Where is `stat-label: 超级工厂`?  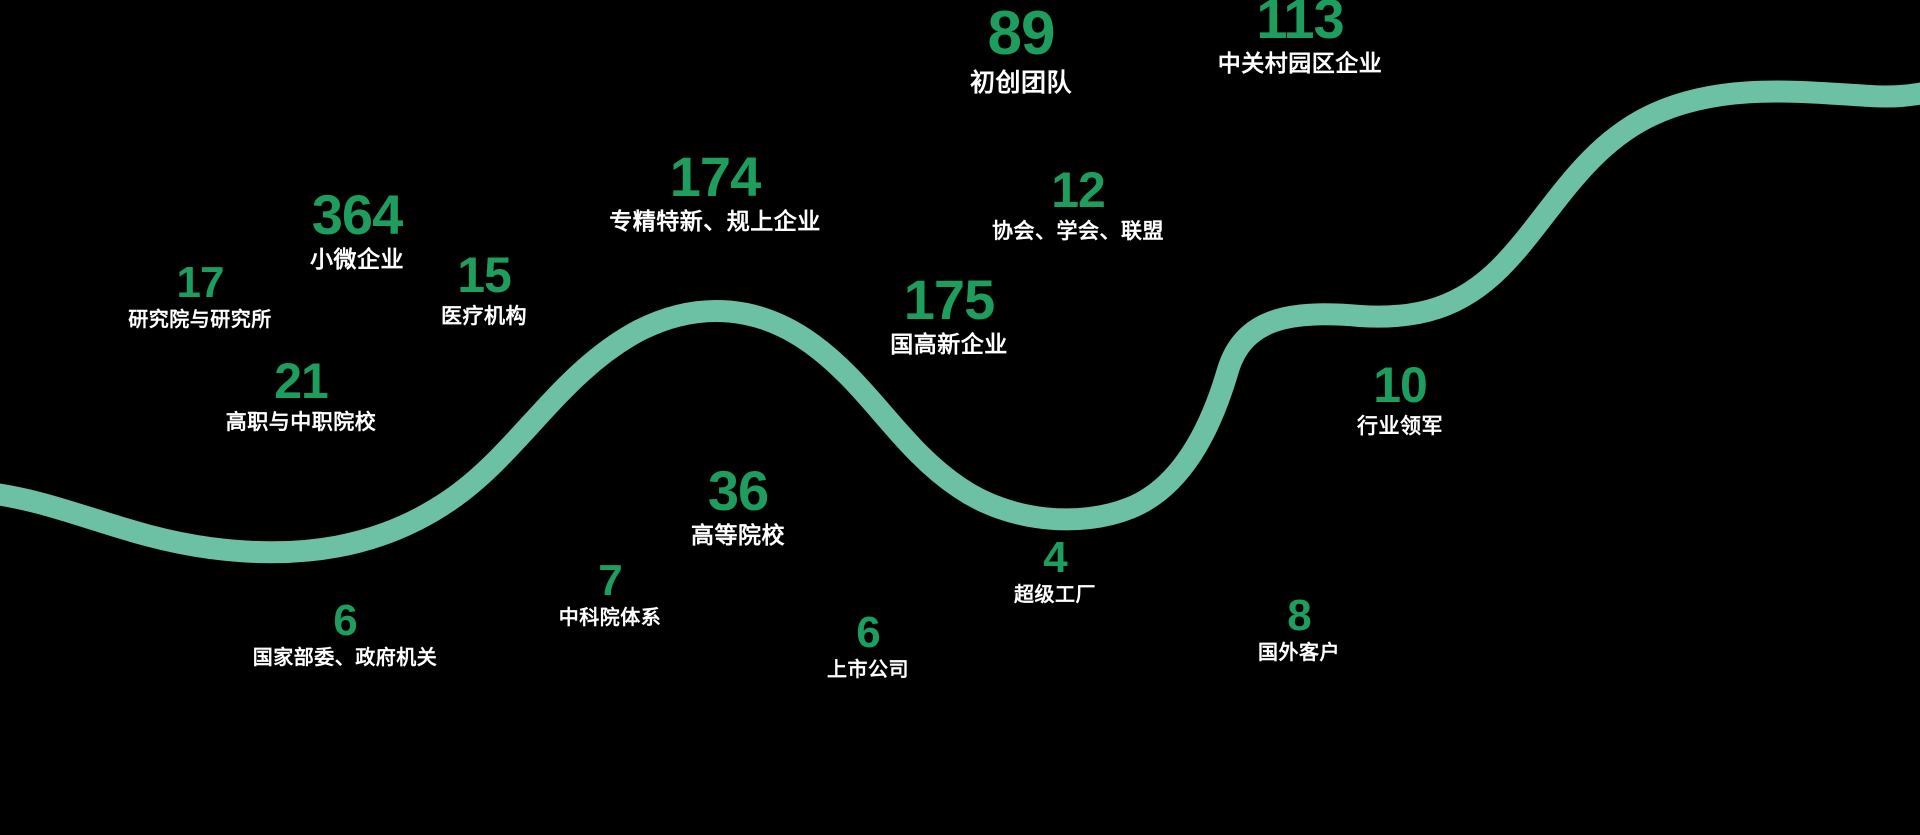
stat-label: 超级工厂 is located at coordinates (1055, 594).